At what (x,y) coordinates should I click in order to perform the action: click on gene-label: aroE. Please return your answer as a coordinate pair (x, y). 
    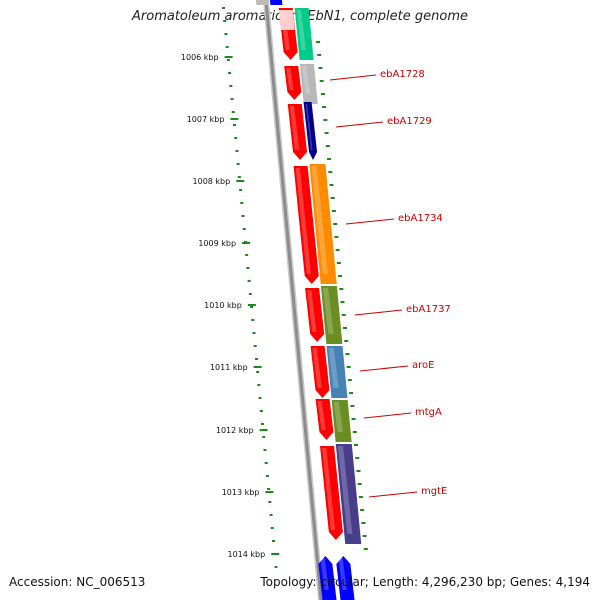
    Looking at the image, I should click on (423, 365).